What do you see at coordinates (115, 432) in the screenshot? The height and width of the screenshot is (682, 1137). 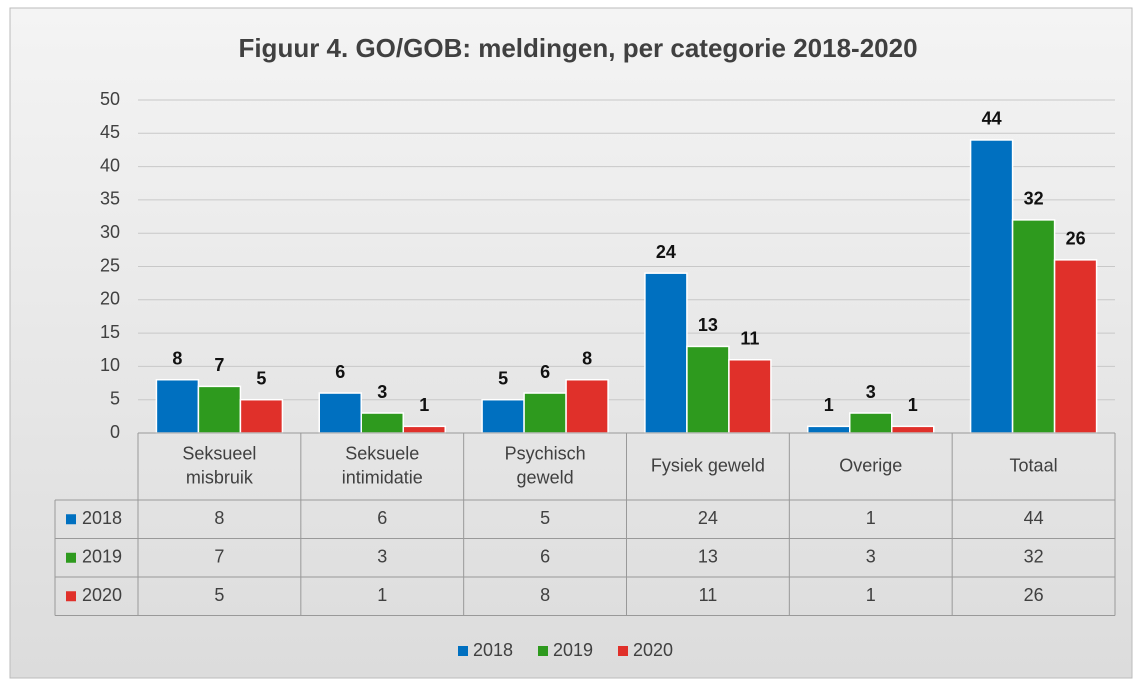 I see `y-tick-label: 0` at bounding box center [115, 432].